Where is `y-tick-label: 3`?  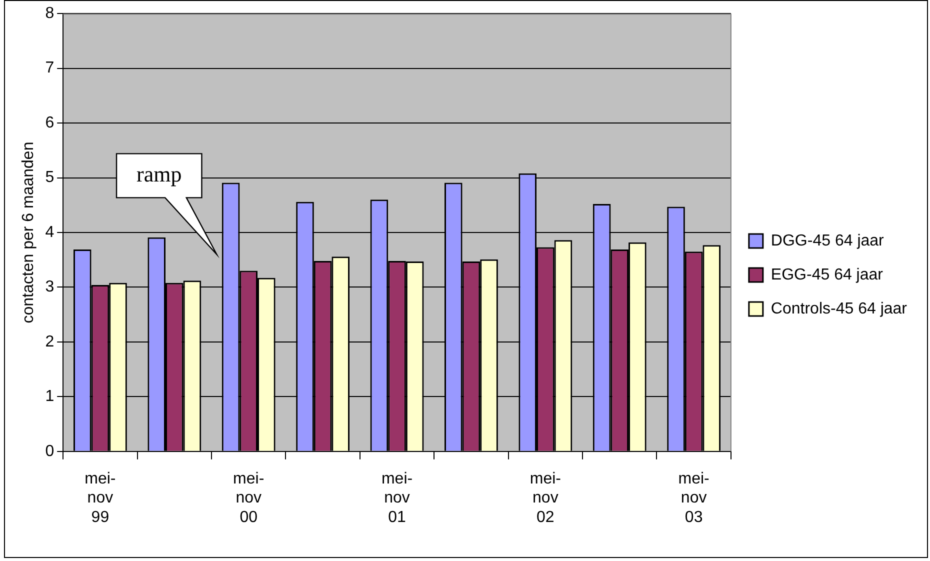 y-tick-label: 3 is located at coordinates (49, 287).